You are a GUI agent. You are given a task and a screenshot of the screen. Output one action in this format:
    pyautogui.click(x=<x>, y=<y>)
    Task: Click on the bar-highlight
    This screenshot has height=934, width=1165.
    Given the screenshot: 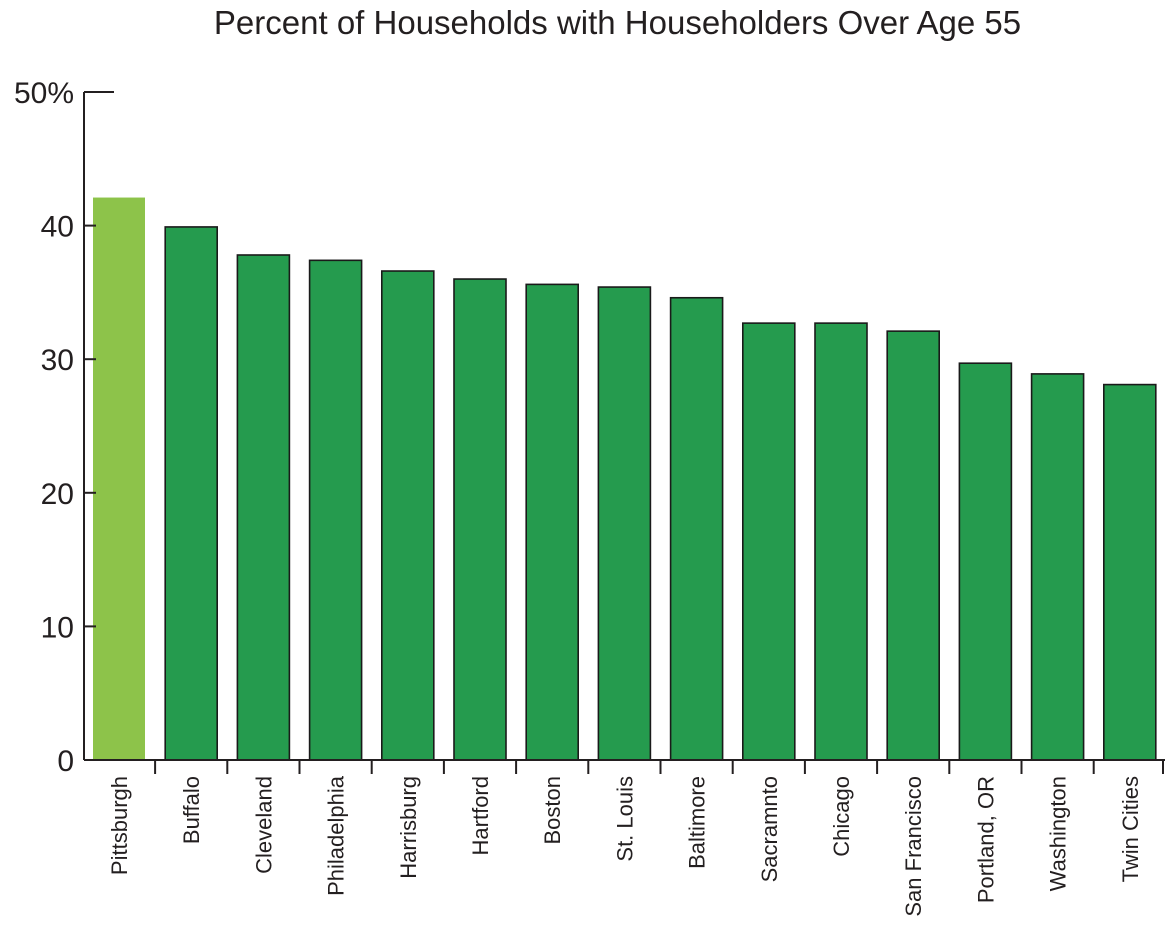 What is the action you would take?
    pyautogui.click(x=119, y=478)
    